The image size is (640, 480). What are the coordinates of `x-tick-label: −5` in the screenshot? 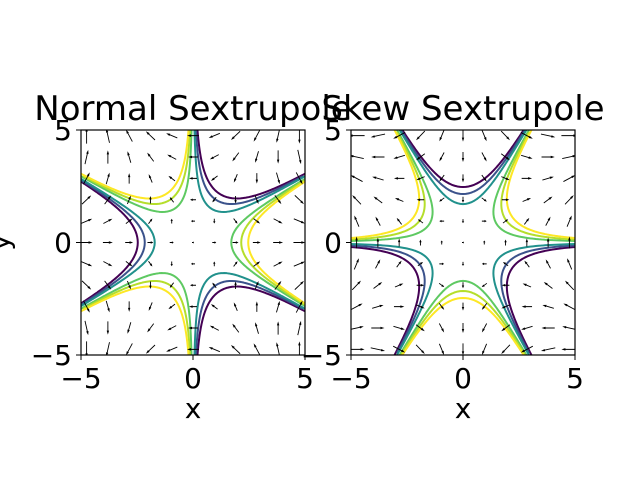 It's located at (80, 378).